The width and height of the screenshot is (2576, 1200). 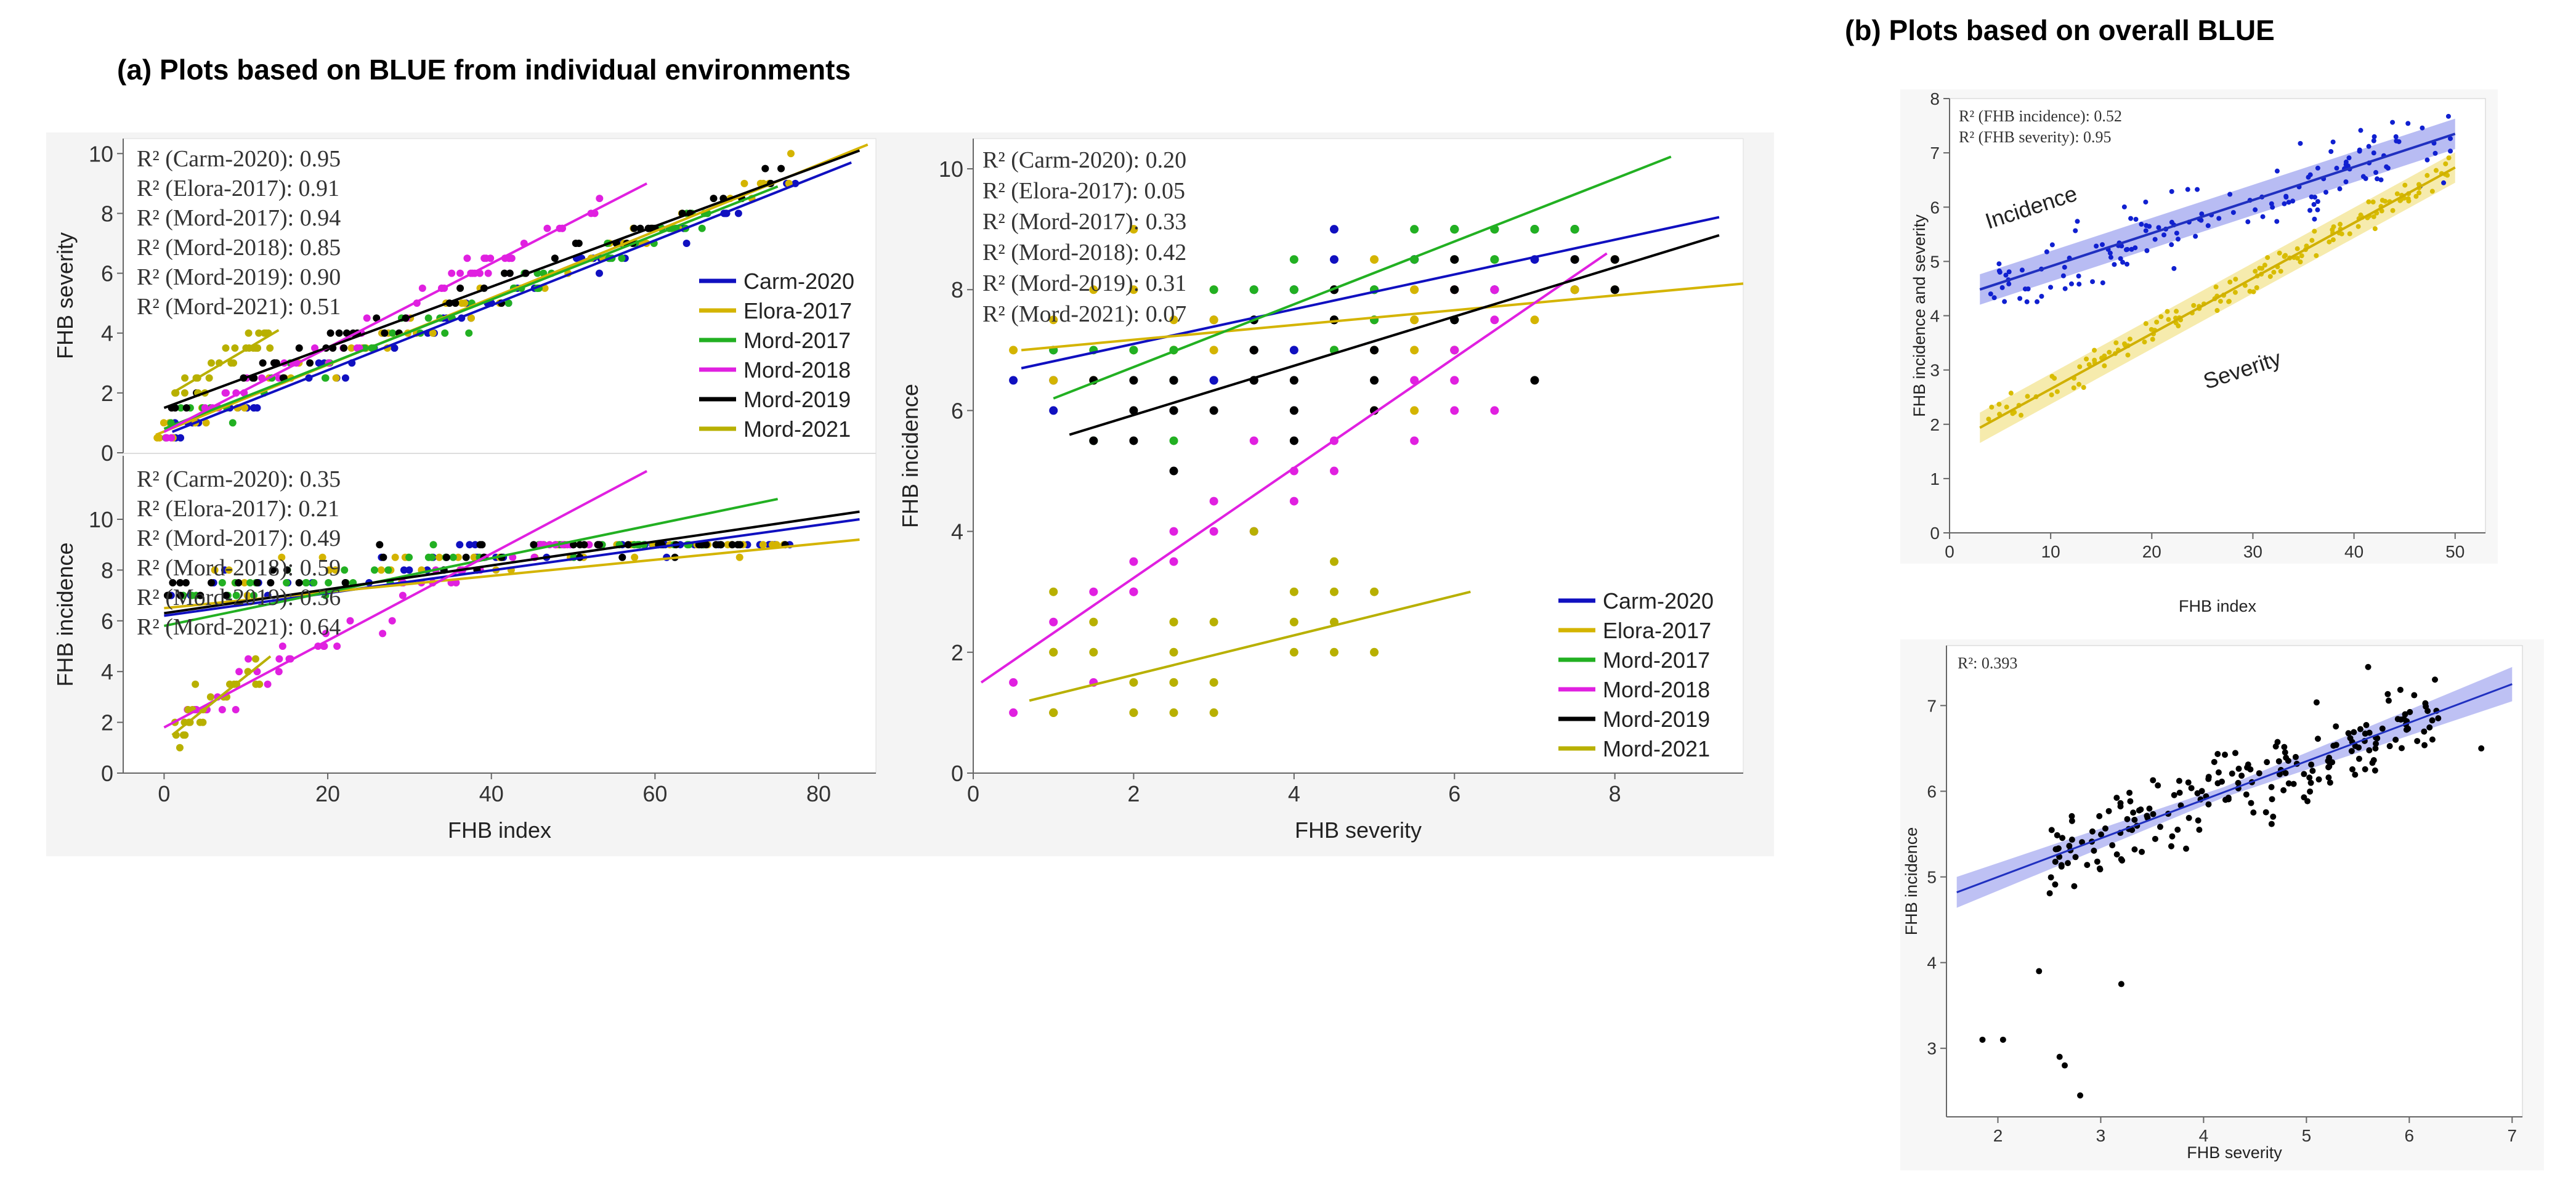 I want to click on fit-line-mord-2021, so click(x=1250, y=646).